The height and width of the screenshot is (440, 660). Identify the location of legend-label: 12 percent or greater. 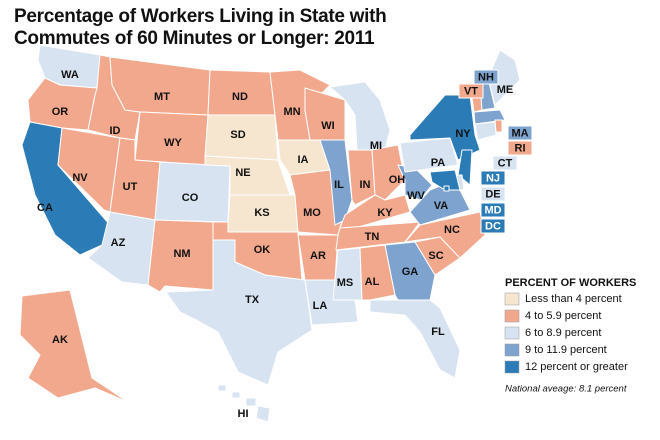
(576, 367).